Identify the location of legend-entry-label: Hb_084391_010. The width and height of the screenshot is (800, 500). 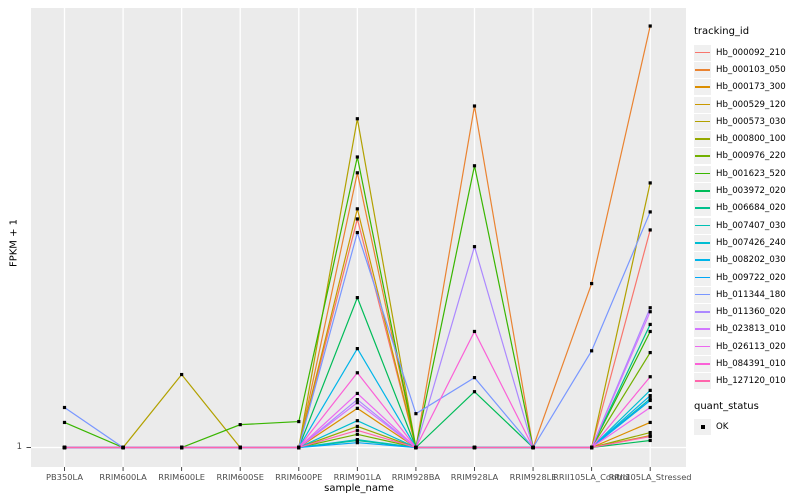
(751, 363).